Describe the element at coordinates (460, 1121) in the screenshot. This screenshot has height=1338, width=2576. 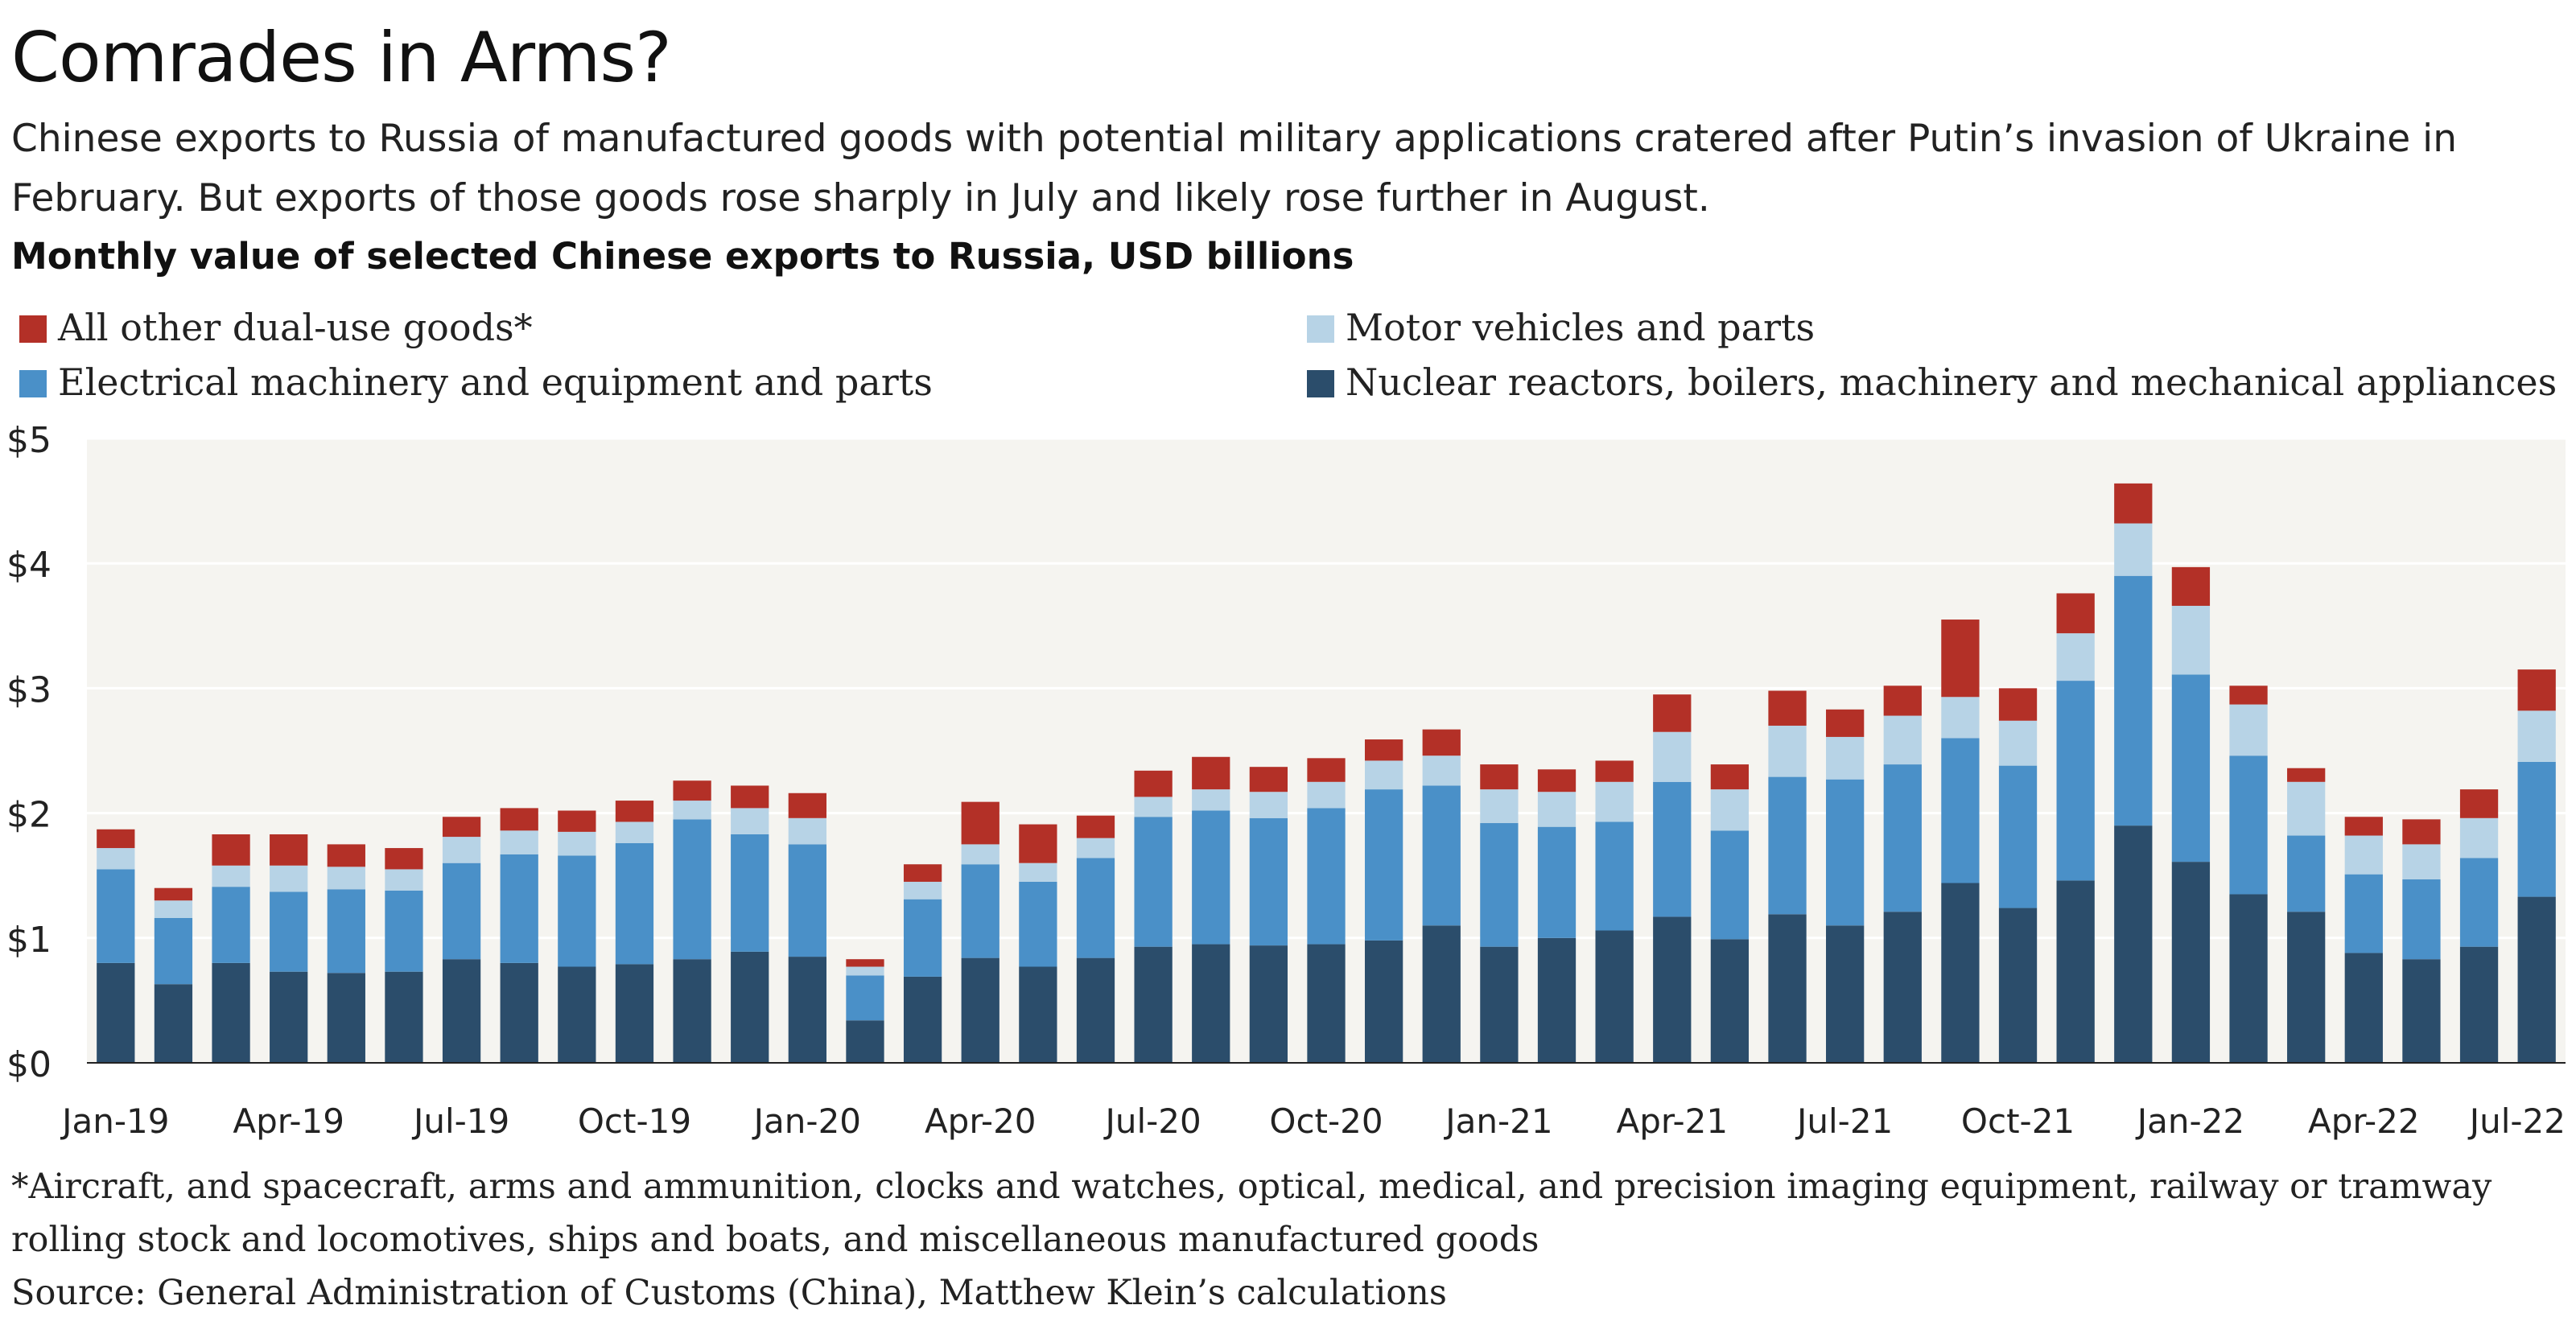
I see `x-tick-label: Jul-19` at that location.